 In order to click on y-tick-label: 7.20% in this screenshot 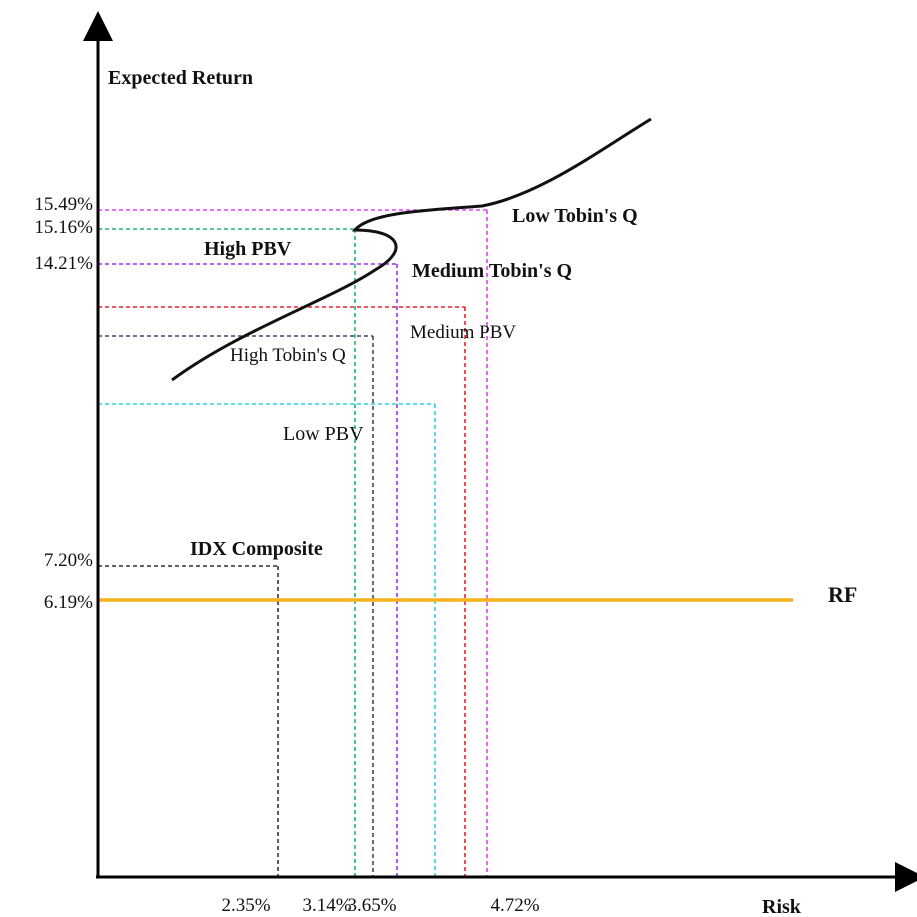, I will do `click(68, 560)`.